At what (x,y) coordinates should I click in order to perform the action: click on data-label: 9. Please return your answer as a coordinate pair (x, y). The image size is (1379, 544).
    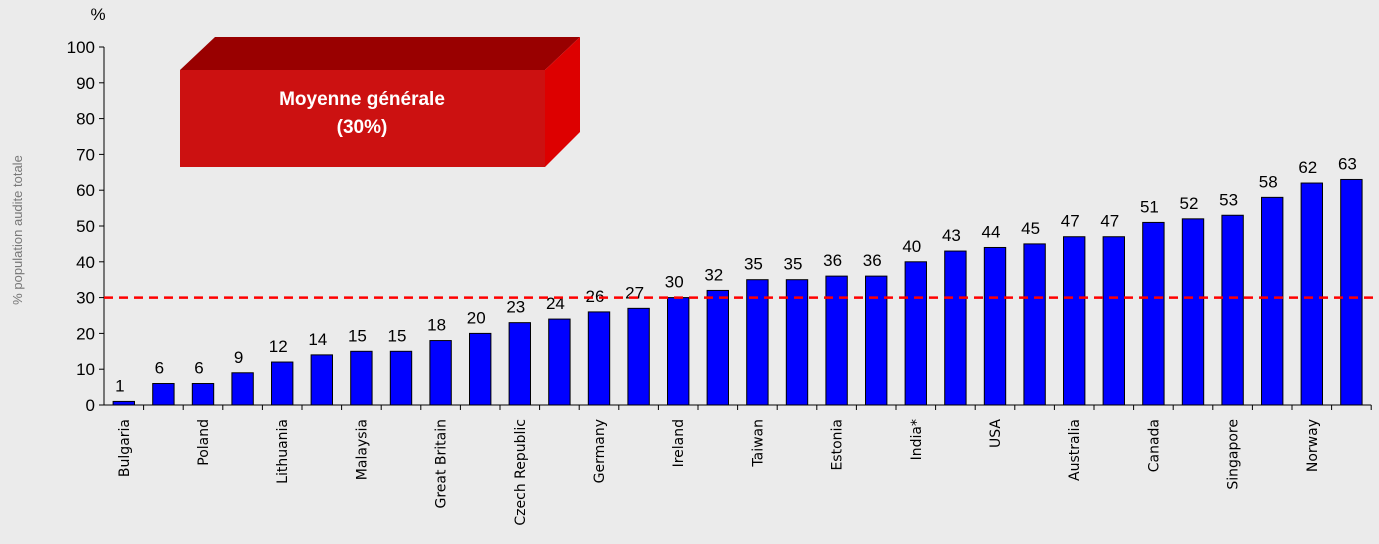
    Looking at the image, I should click on (238, 357).